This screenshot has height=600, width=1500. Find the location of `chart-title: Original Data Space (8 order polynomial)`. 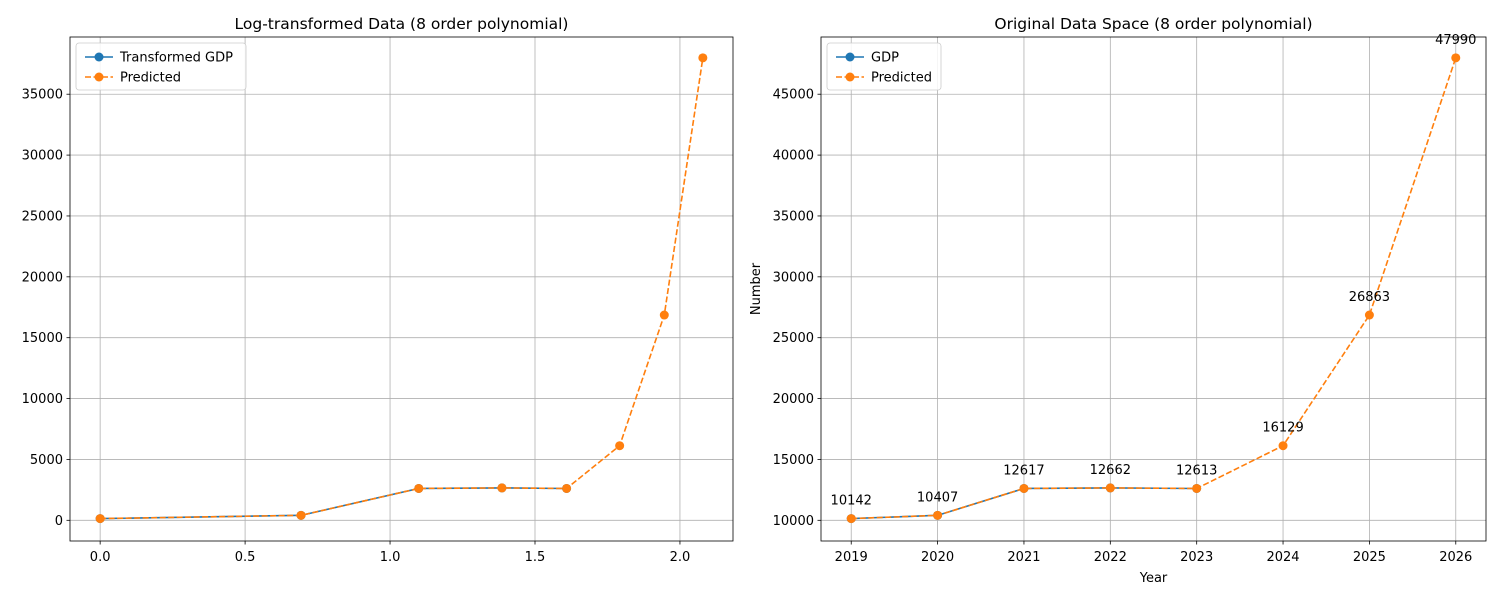

chart-title: Original Data Space (8 order polynomial) is located at coordinates (1153, 24).